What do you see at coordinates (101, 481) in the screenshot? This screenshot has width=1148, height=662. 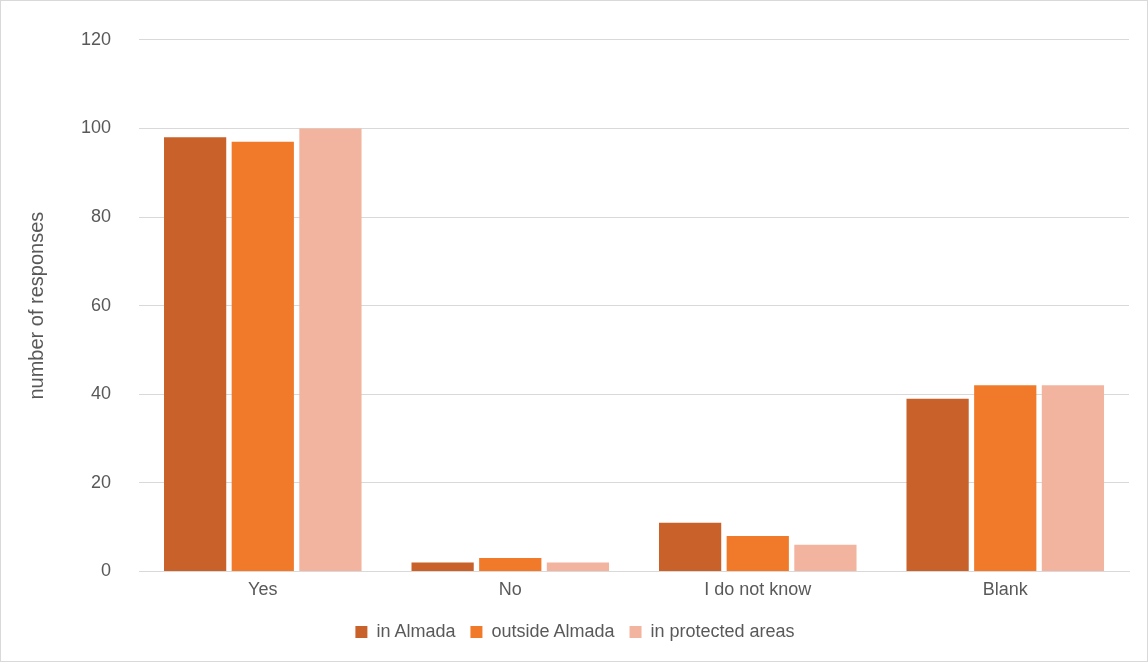 I see `y-tick-label: 20` at bounding box center [101, 481].